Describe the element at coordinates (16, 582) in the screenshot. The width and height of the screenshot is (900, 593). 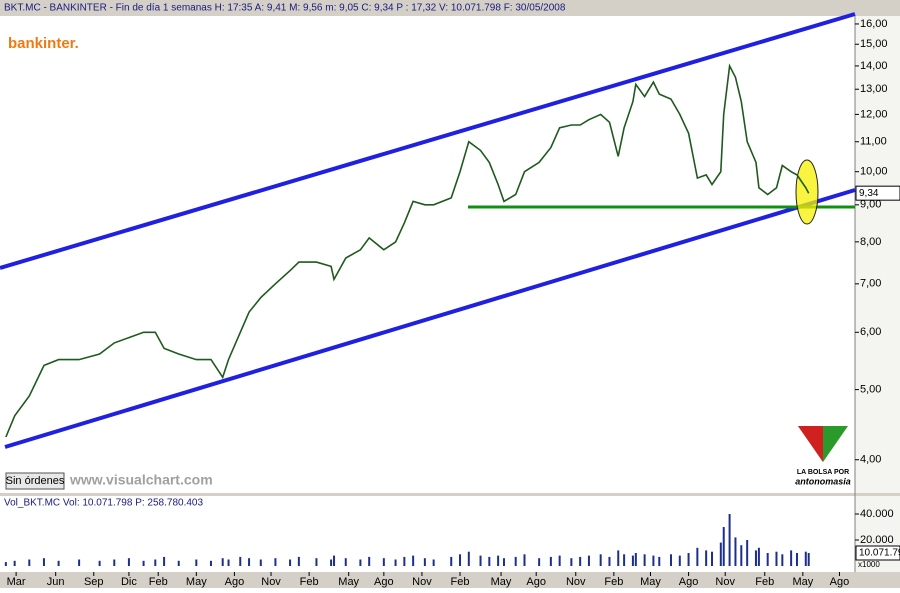
I see `x-tick-label: Mar` at that location.